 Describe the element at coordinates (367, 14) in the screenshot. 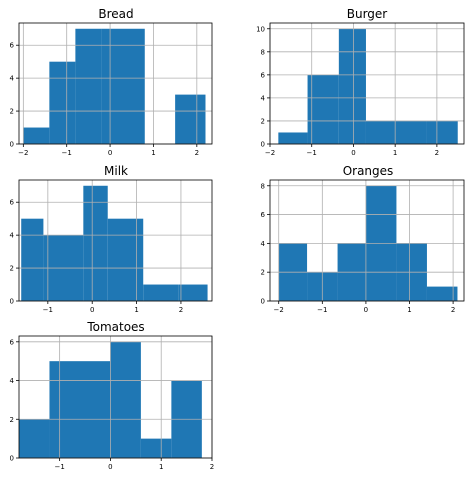

I see `panel-title-burger: Burger` at that location.